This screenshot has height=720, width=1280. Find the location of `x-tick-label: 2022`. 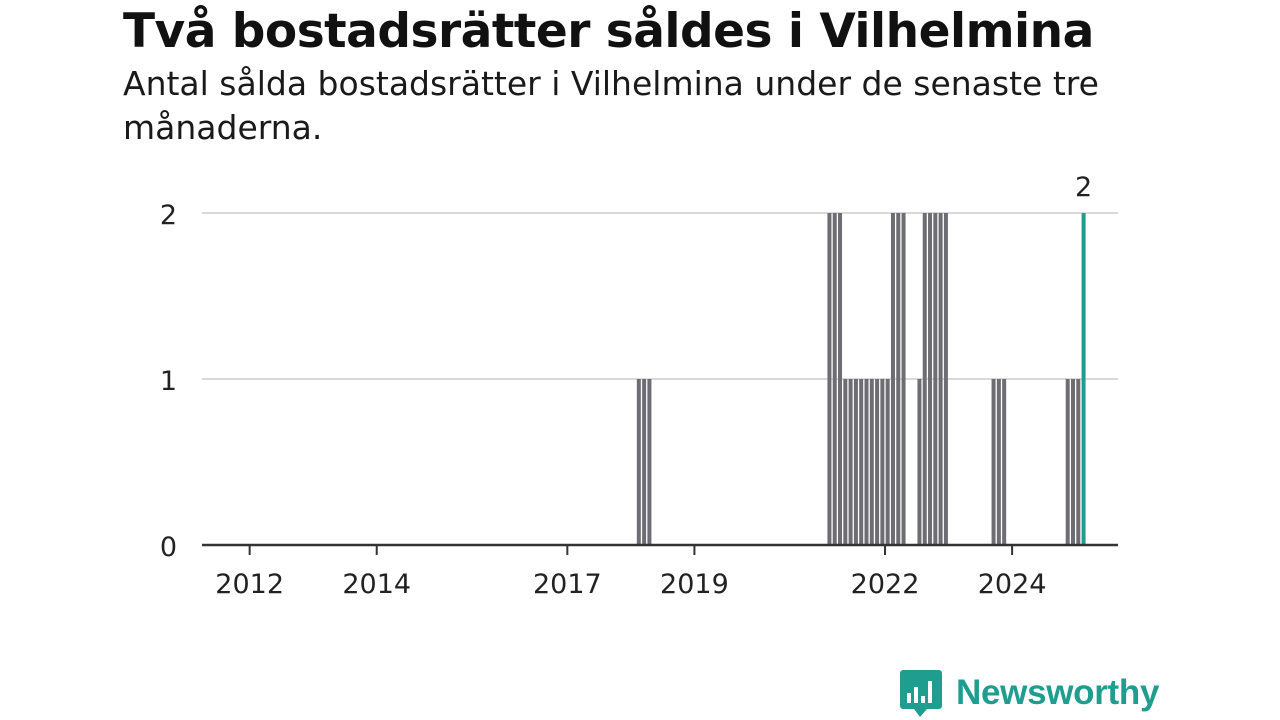

x-tick-label: 2022 is located at coordinates (885, 584).